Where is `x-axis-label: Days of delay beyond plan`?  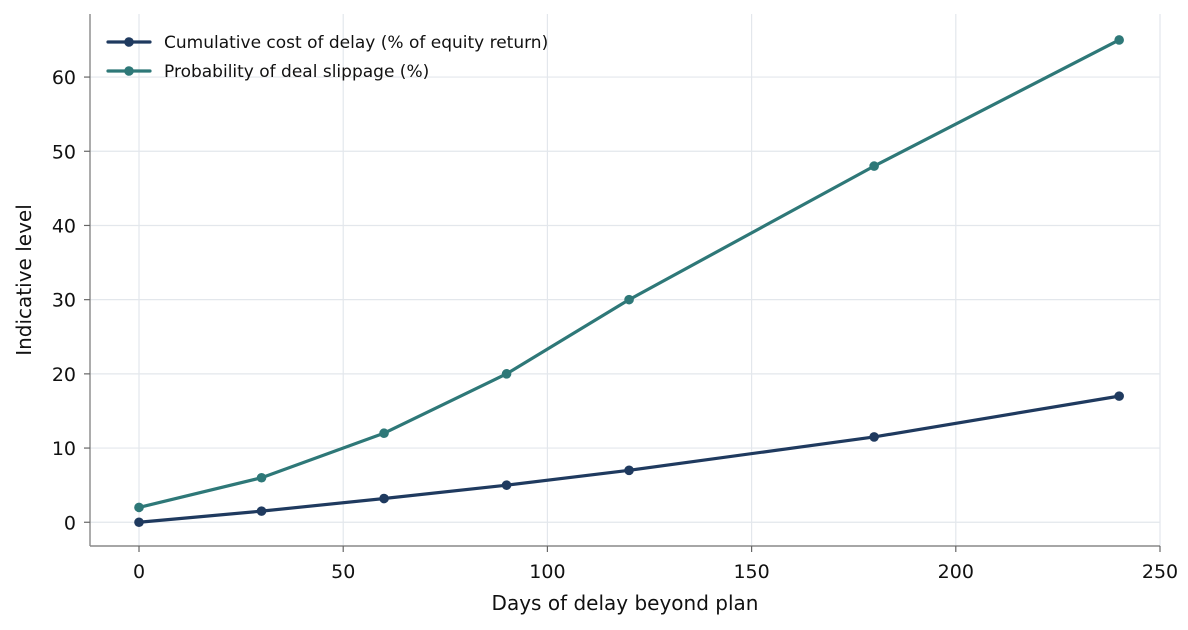 x-axis-label: Days of delay beyond plan is located at coordinates (625, 603).